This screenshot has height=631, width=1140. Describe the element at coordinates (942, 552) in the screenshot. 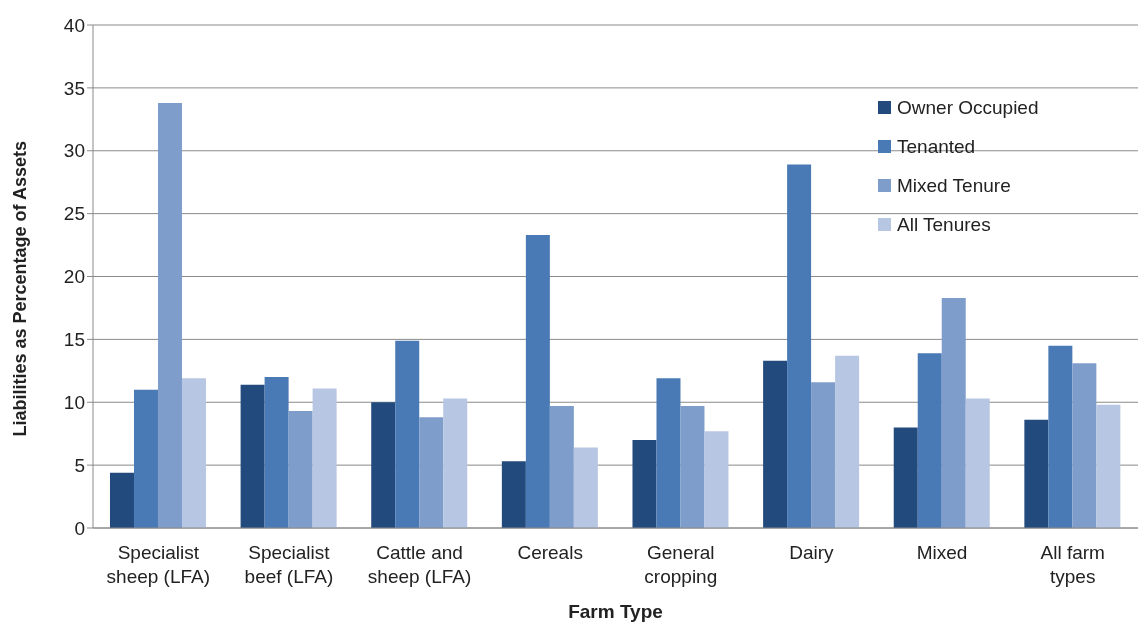

I see `x-tick-label: Mixed` at that location.